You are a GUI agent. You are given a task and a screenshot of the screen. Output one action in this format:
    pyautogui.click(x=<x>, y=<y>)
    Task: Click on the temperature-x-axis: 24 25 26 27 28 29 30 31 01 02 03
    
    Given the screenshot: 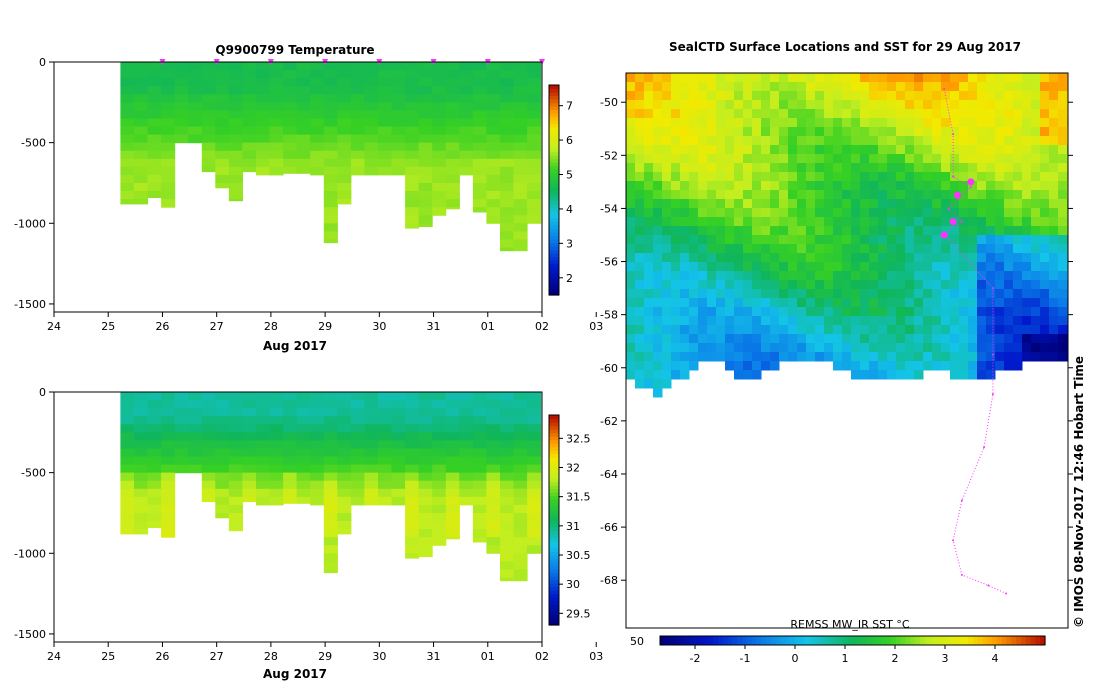 What is the action you would take?
    pyautogui.click(x=325, y=322)
    